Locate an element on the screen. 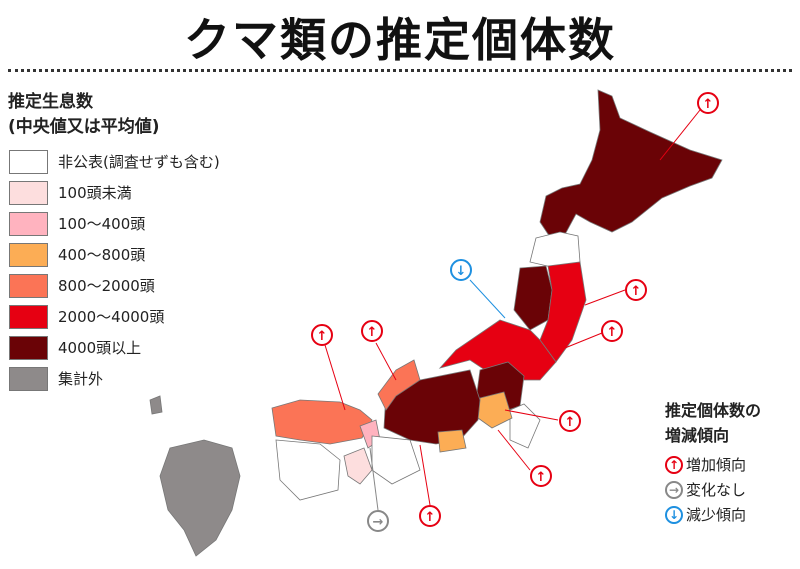 This screenshot has height=569, width=800. legend-label: 2000〜4000頭 is located at coordinates (111, 317).